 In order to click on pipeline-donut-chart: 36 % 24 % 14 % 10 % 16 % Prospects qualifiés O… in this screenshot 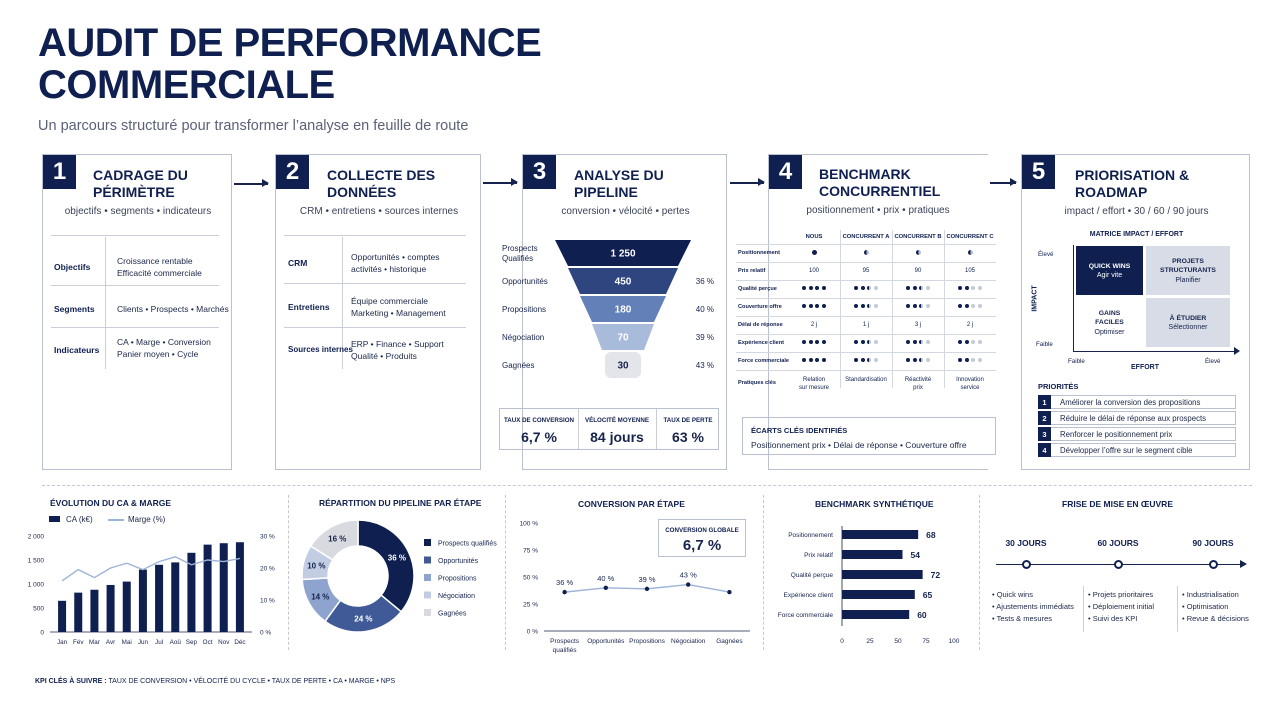, I will do `click(399, 576)`.